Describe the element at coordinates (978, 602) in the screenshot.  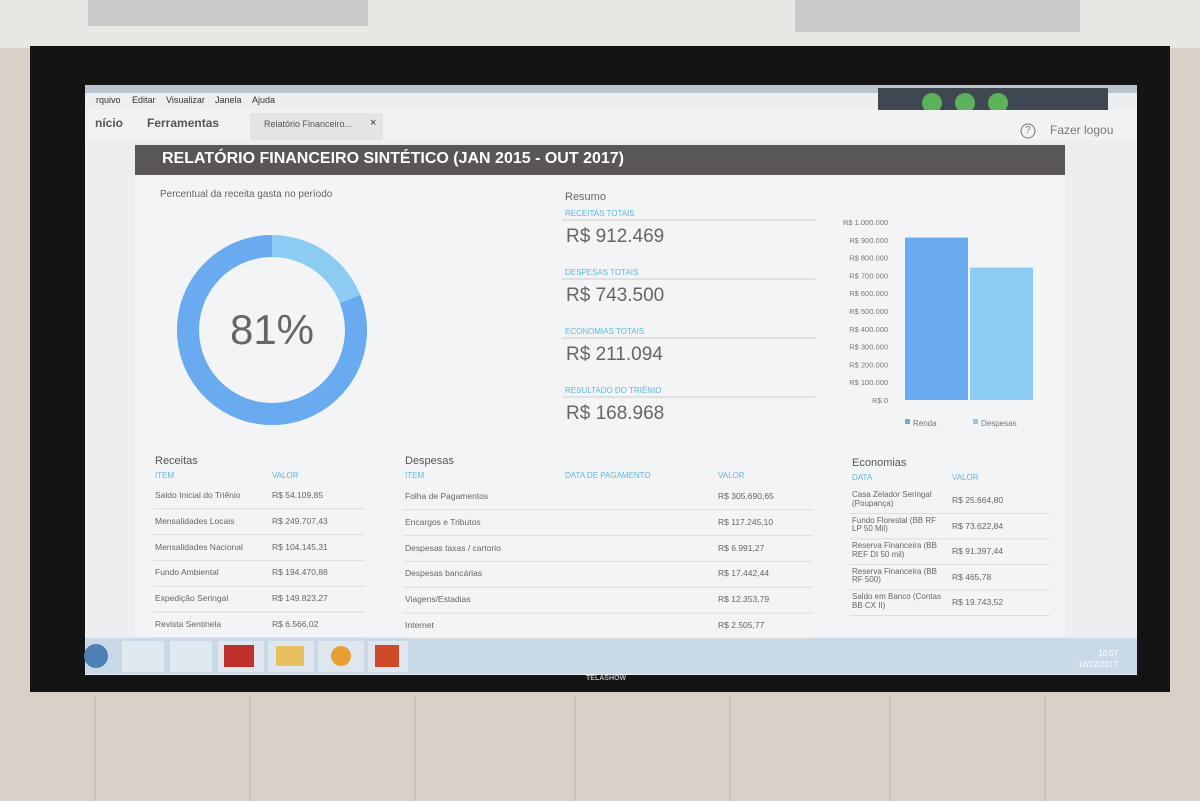
I see `cell-value: R$ 19.743,52` at that location.